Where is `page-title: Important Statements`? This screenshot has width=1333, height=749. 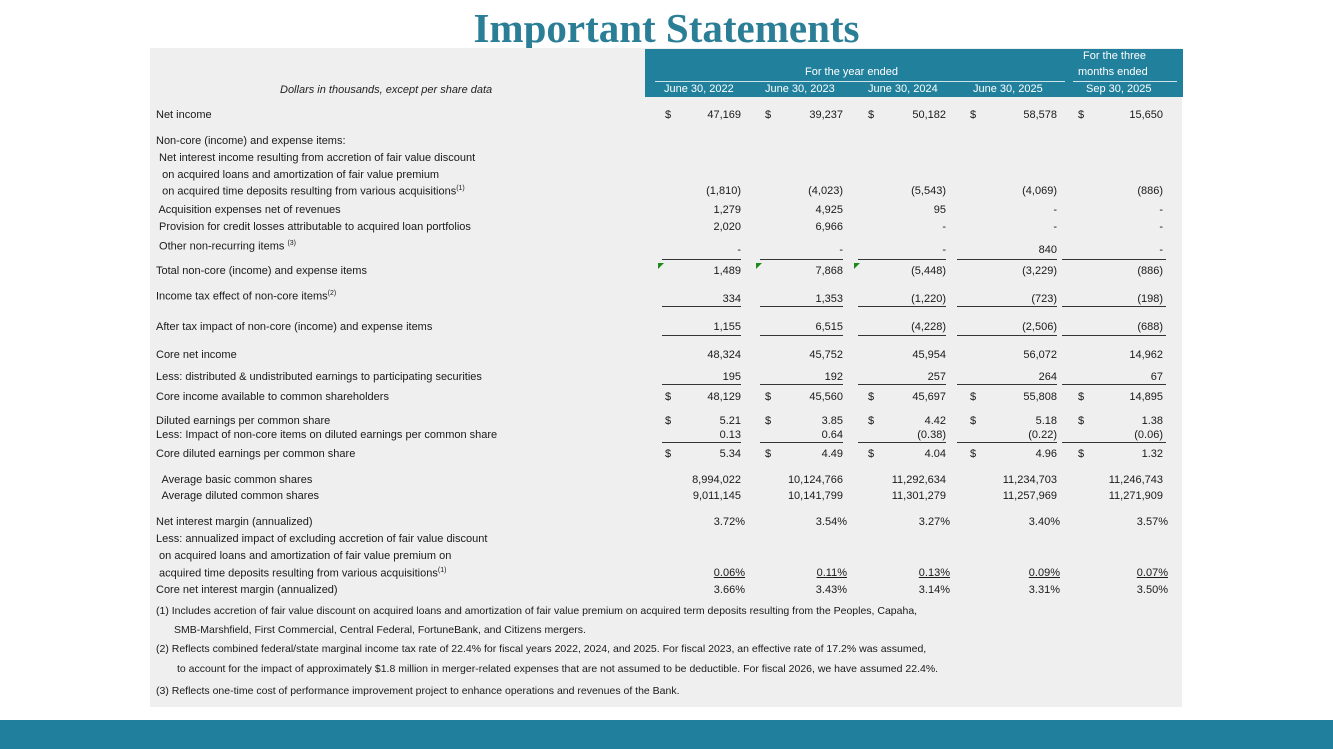 page-title: Important Statements is located at coordinates (666, 26).